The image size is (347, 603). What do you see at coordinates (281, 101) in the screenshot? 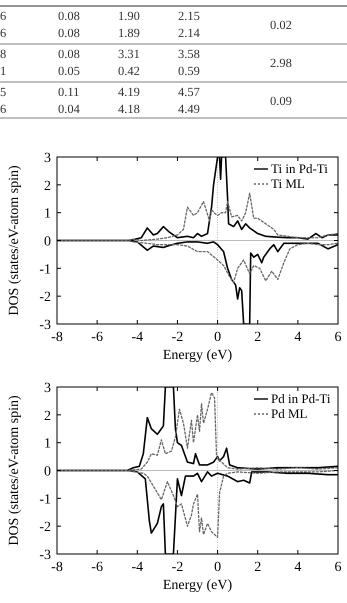
I see `text: 0.09` at bounding box center [281, 101].